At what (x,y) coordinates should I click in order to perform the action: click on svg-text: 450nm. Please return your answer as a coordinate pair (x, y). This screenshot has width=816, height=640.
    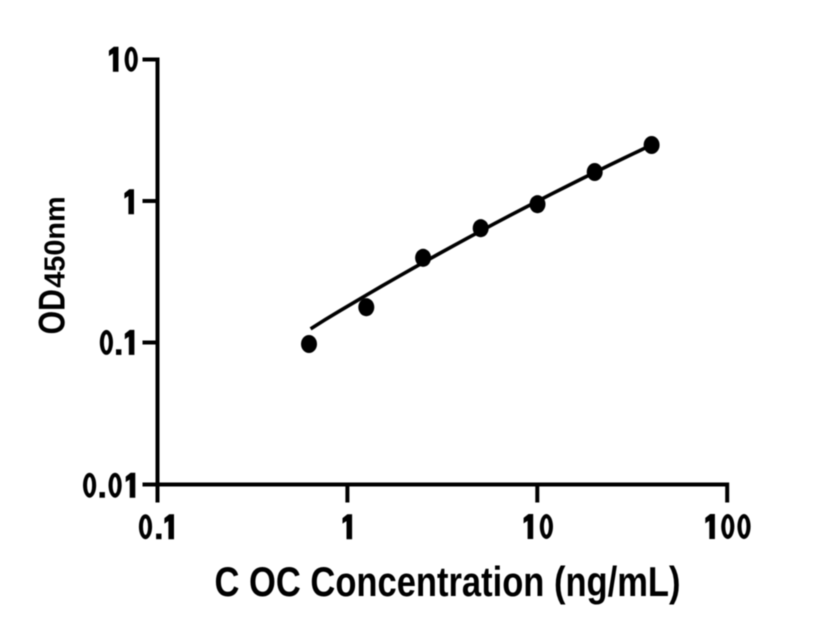
    Looking at the image, I should click on (55, 242).